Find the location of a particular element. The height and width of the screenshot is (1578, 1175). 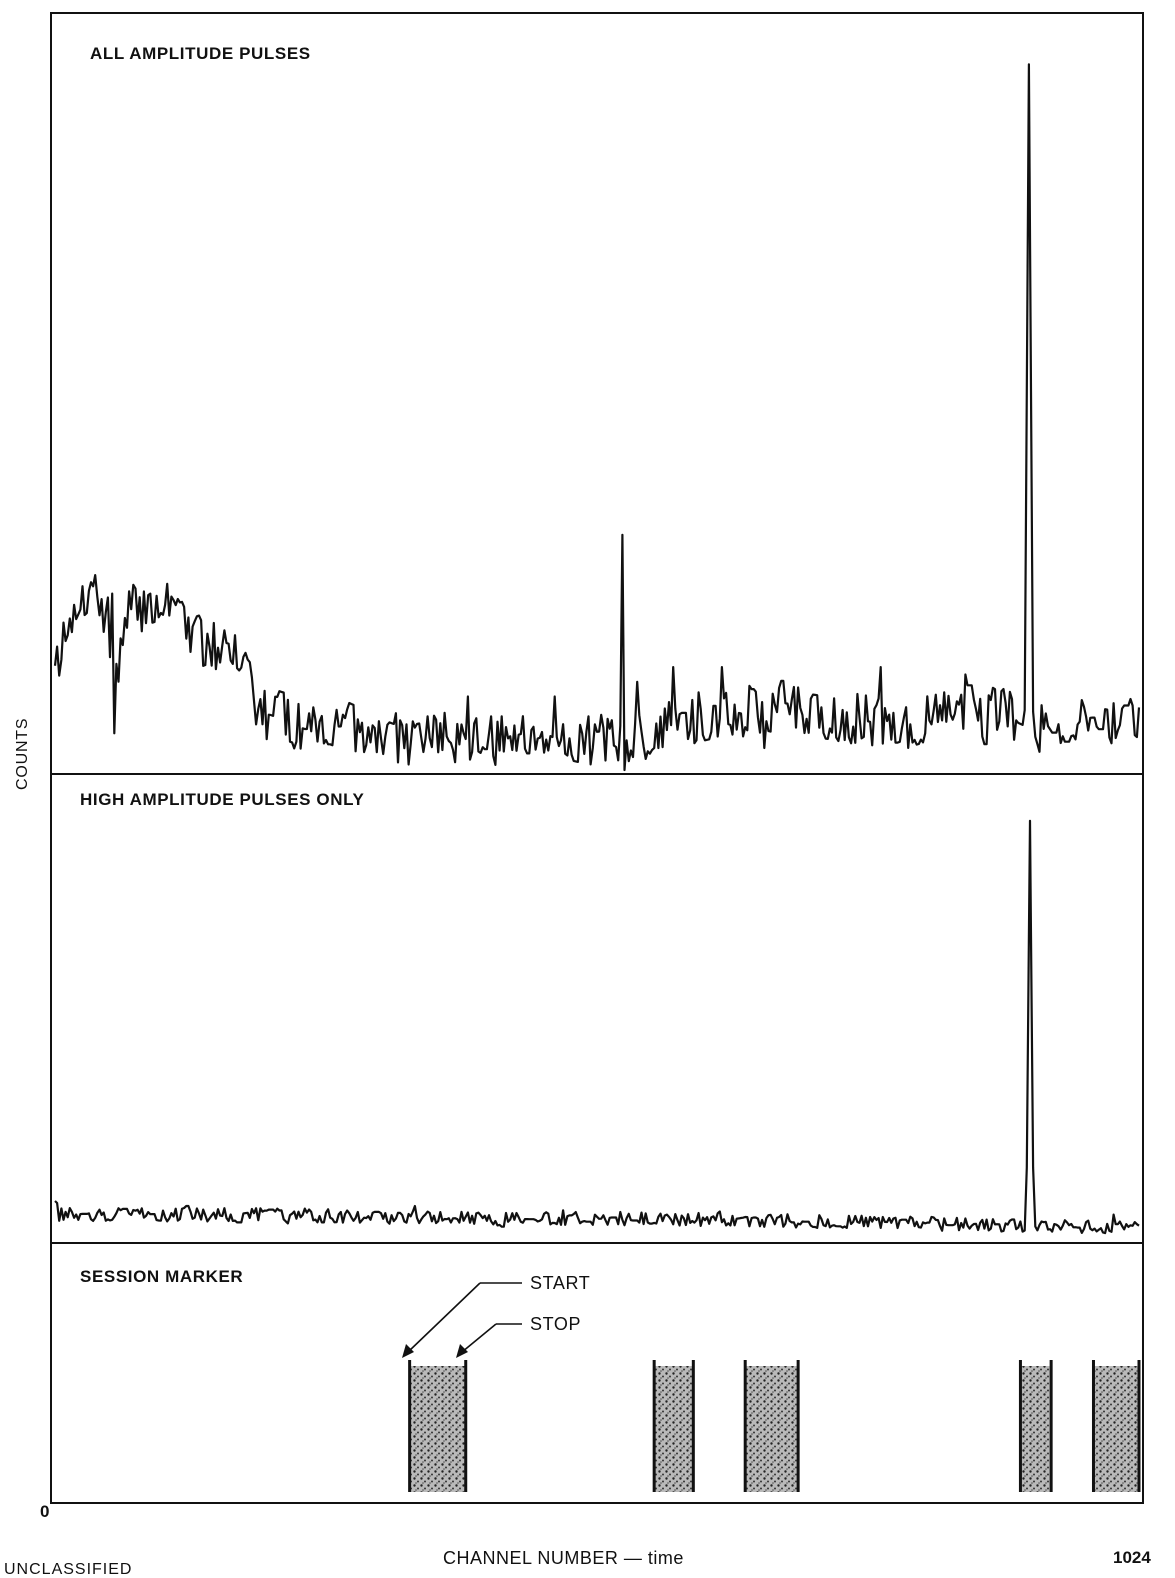

stop-arrowhead is located at coordinates (462, 1351).